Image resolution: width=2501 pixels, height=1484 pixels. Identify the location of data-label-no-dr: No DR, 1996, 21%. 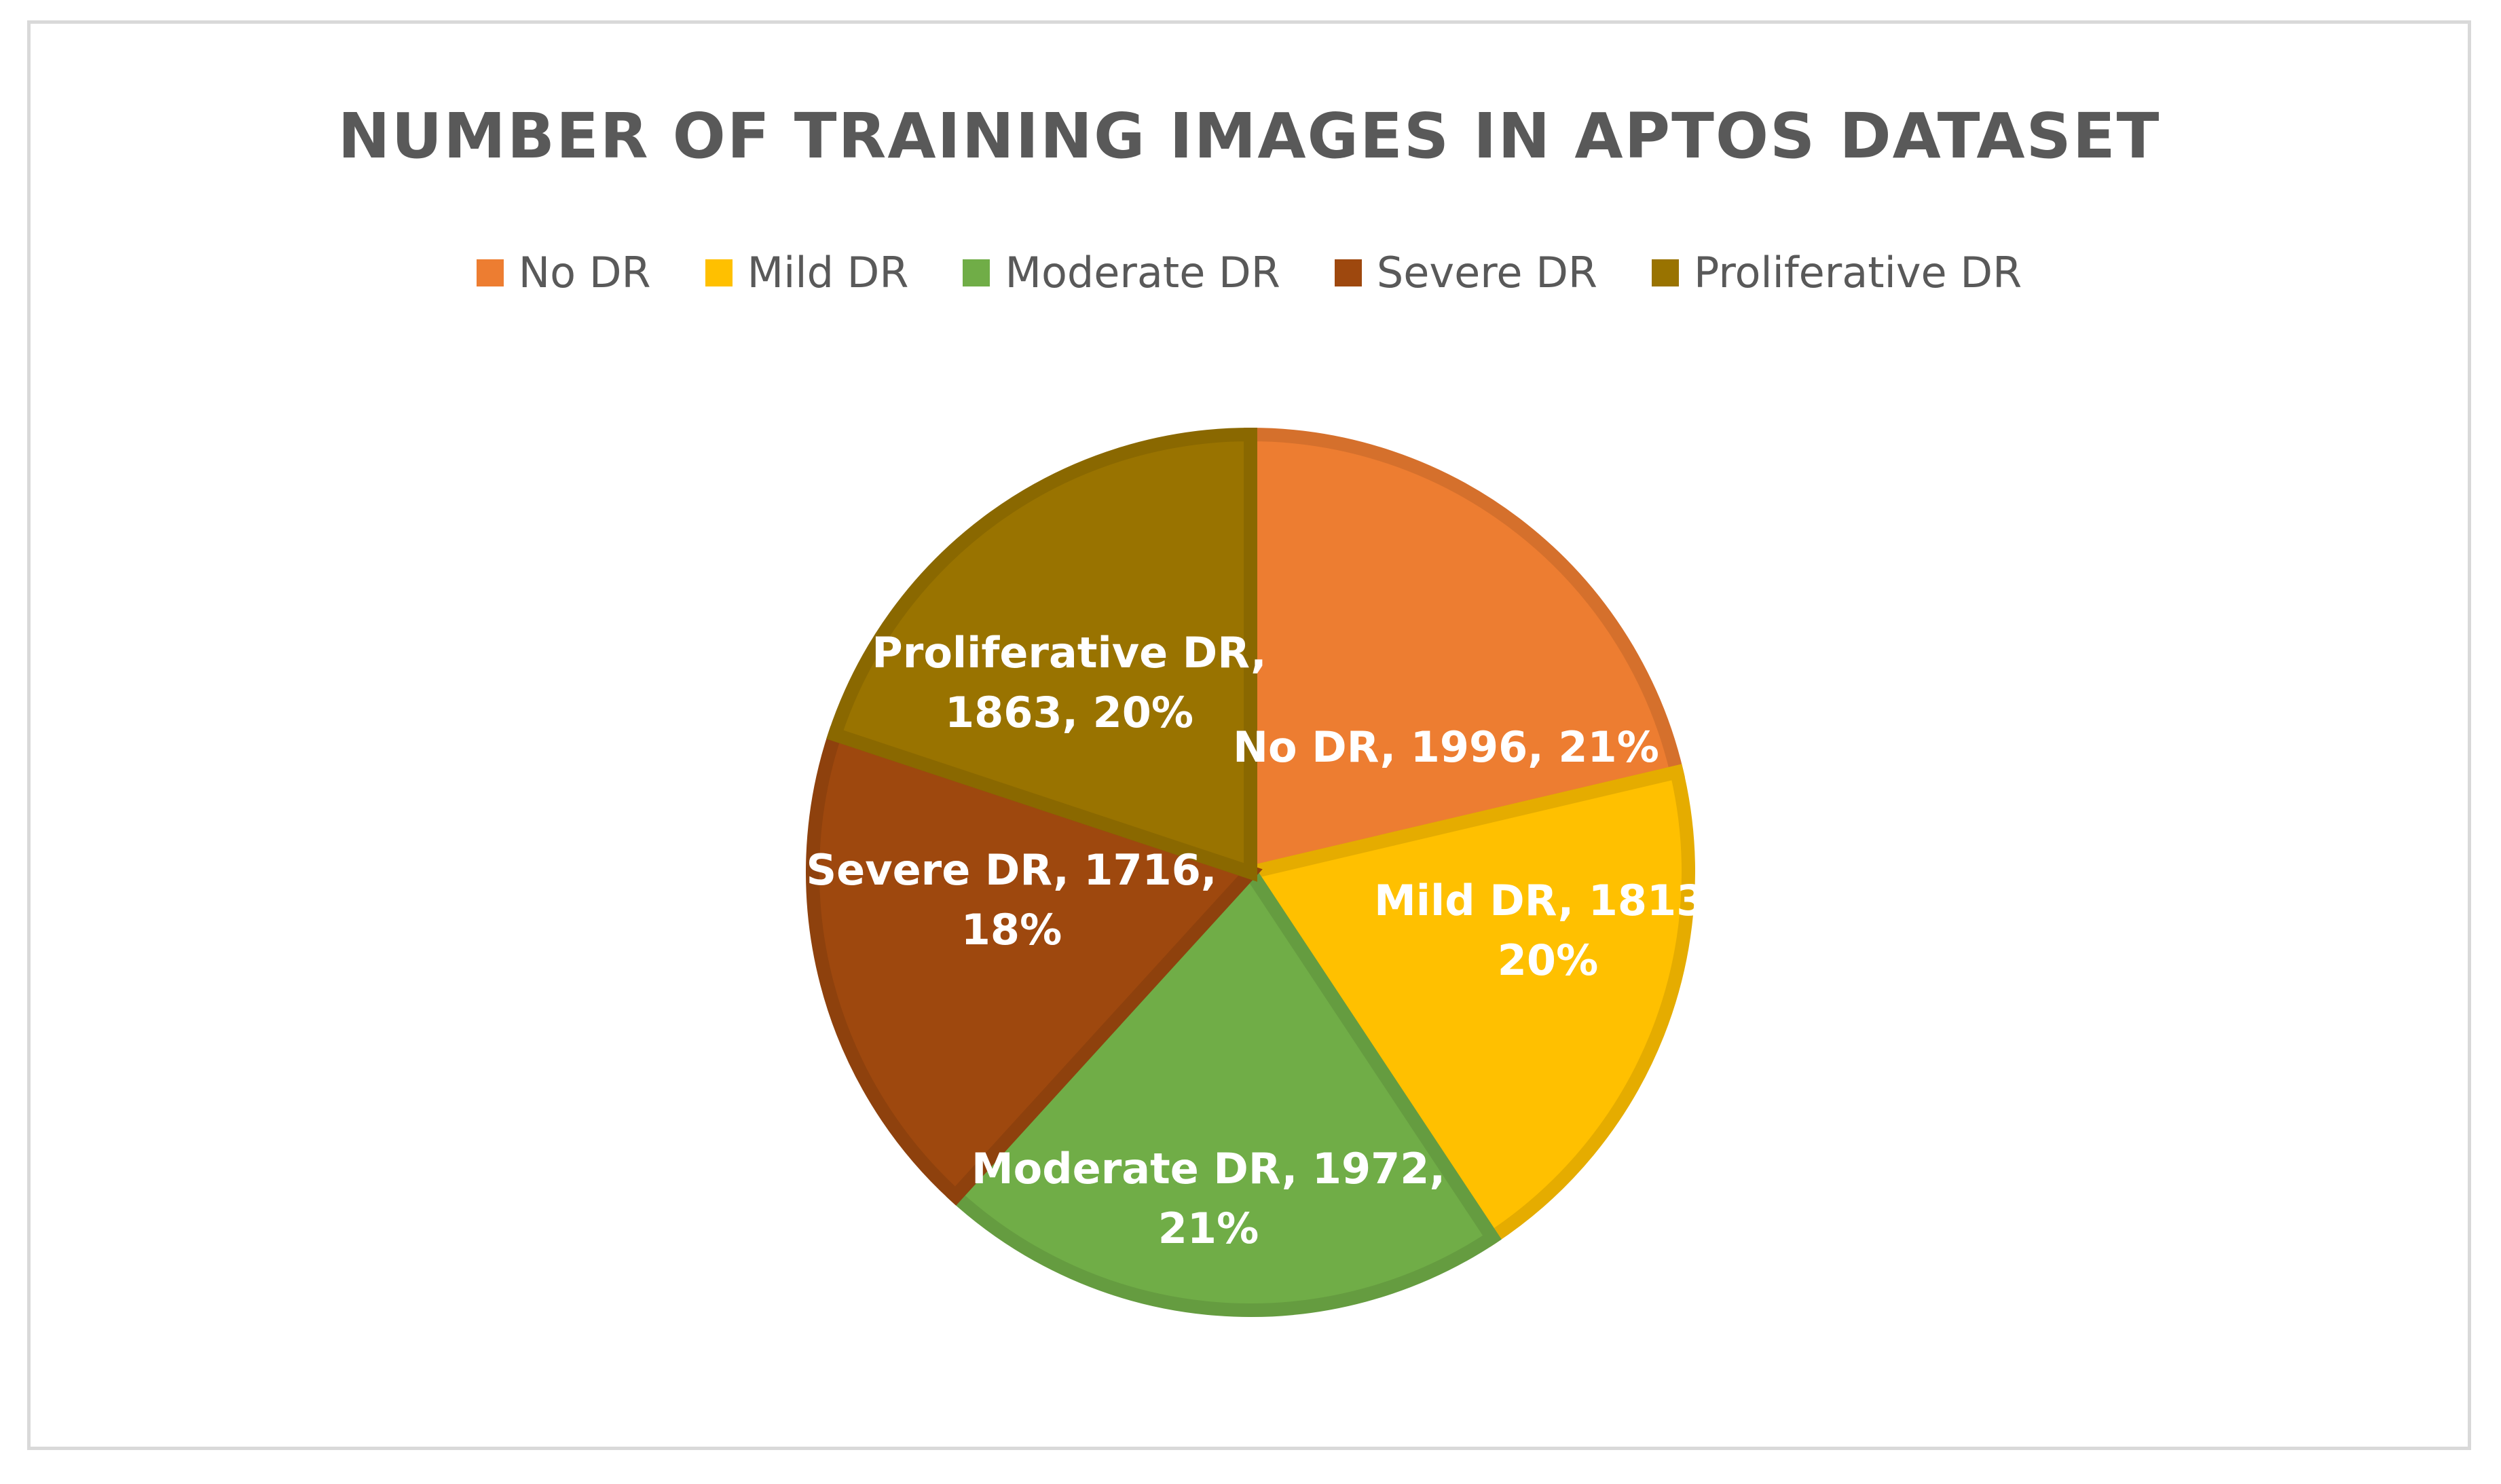
(1446, 747).